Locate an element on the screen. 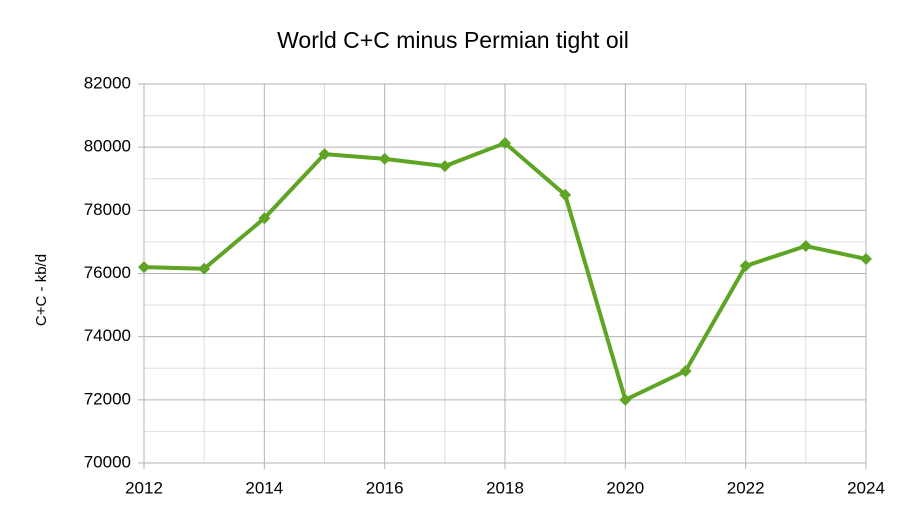  x-tick-label: 2018 is located at coordinates (505, 487).